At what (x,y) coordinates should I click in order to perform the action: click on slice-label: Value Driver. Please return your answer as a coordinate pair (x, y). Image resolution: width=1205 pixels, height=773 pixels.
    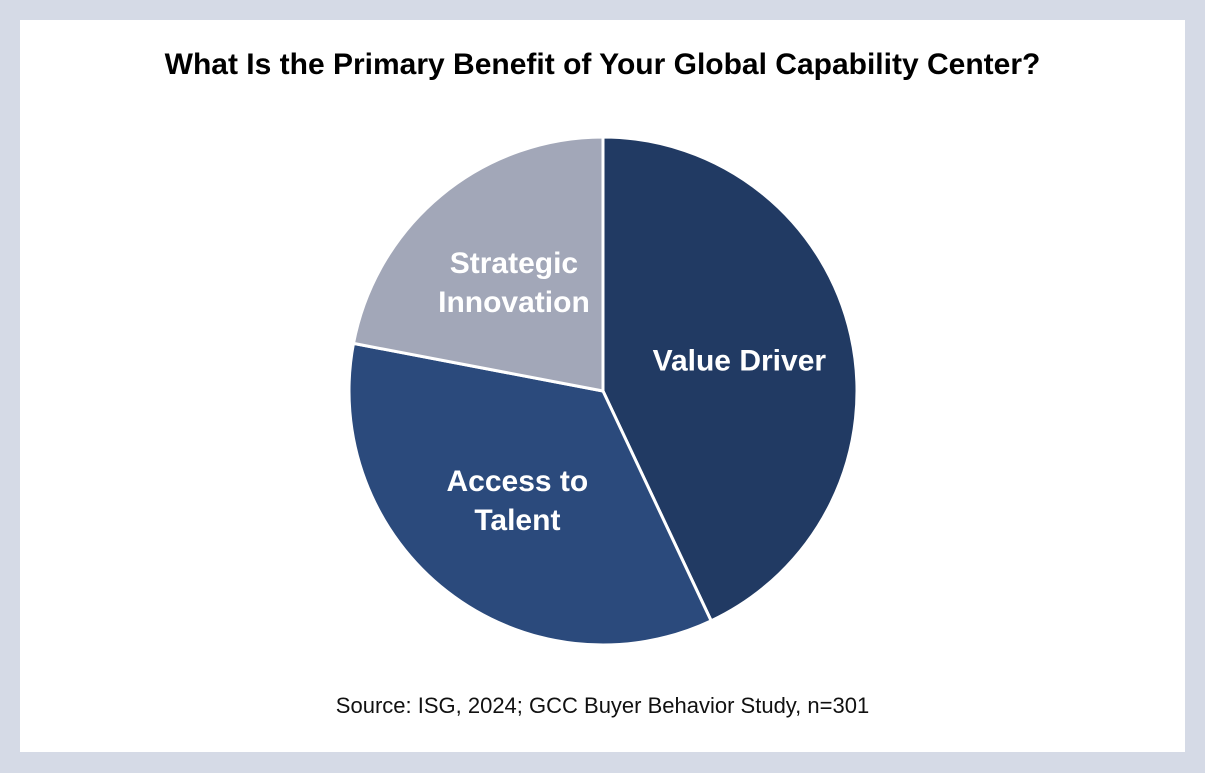
    Looking at the image, I should click on (739, 361).